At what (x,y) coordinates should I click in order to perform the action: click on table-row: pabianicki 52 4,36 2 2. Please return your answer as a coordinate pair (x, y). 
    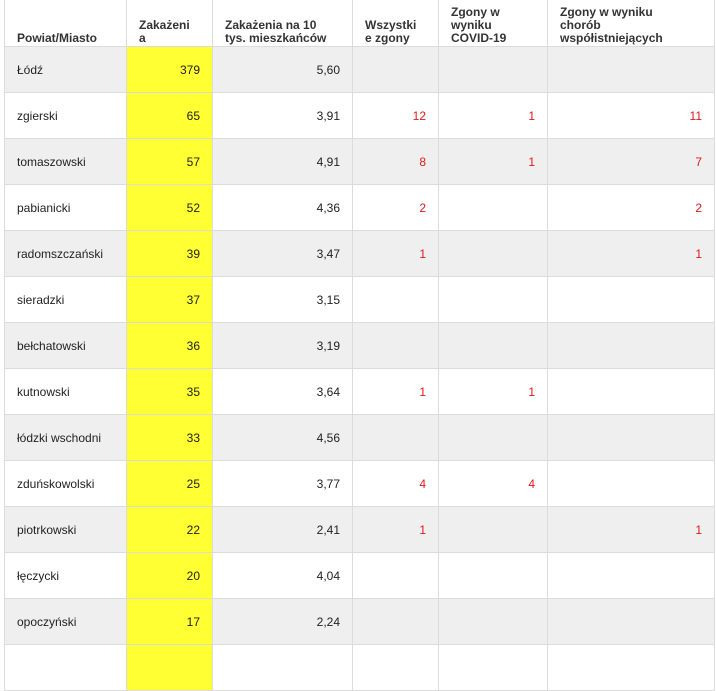
    Looking at the image, I should click on (359, 207).